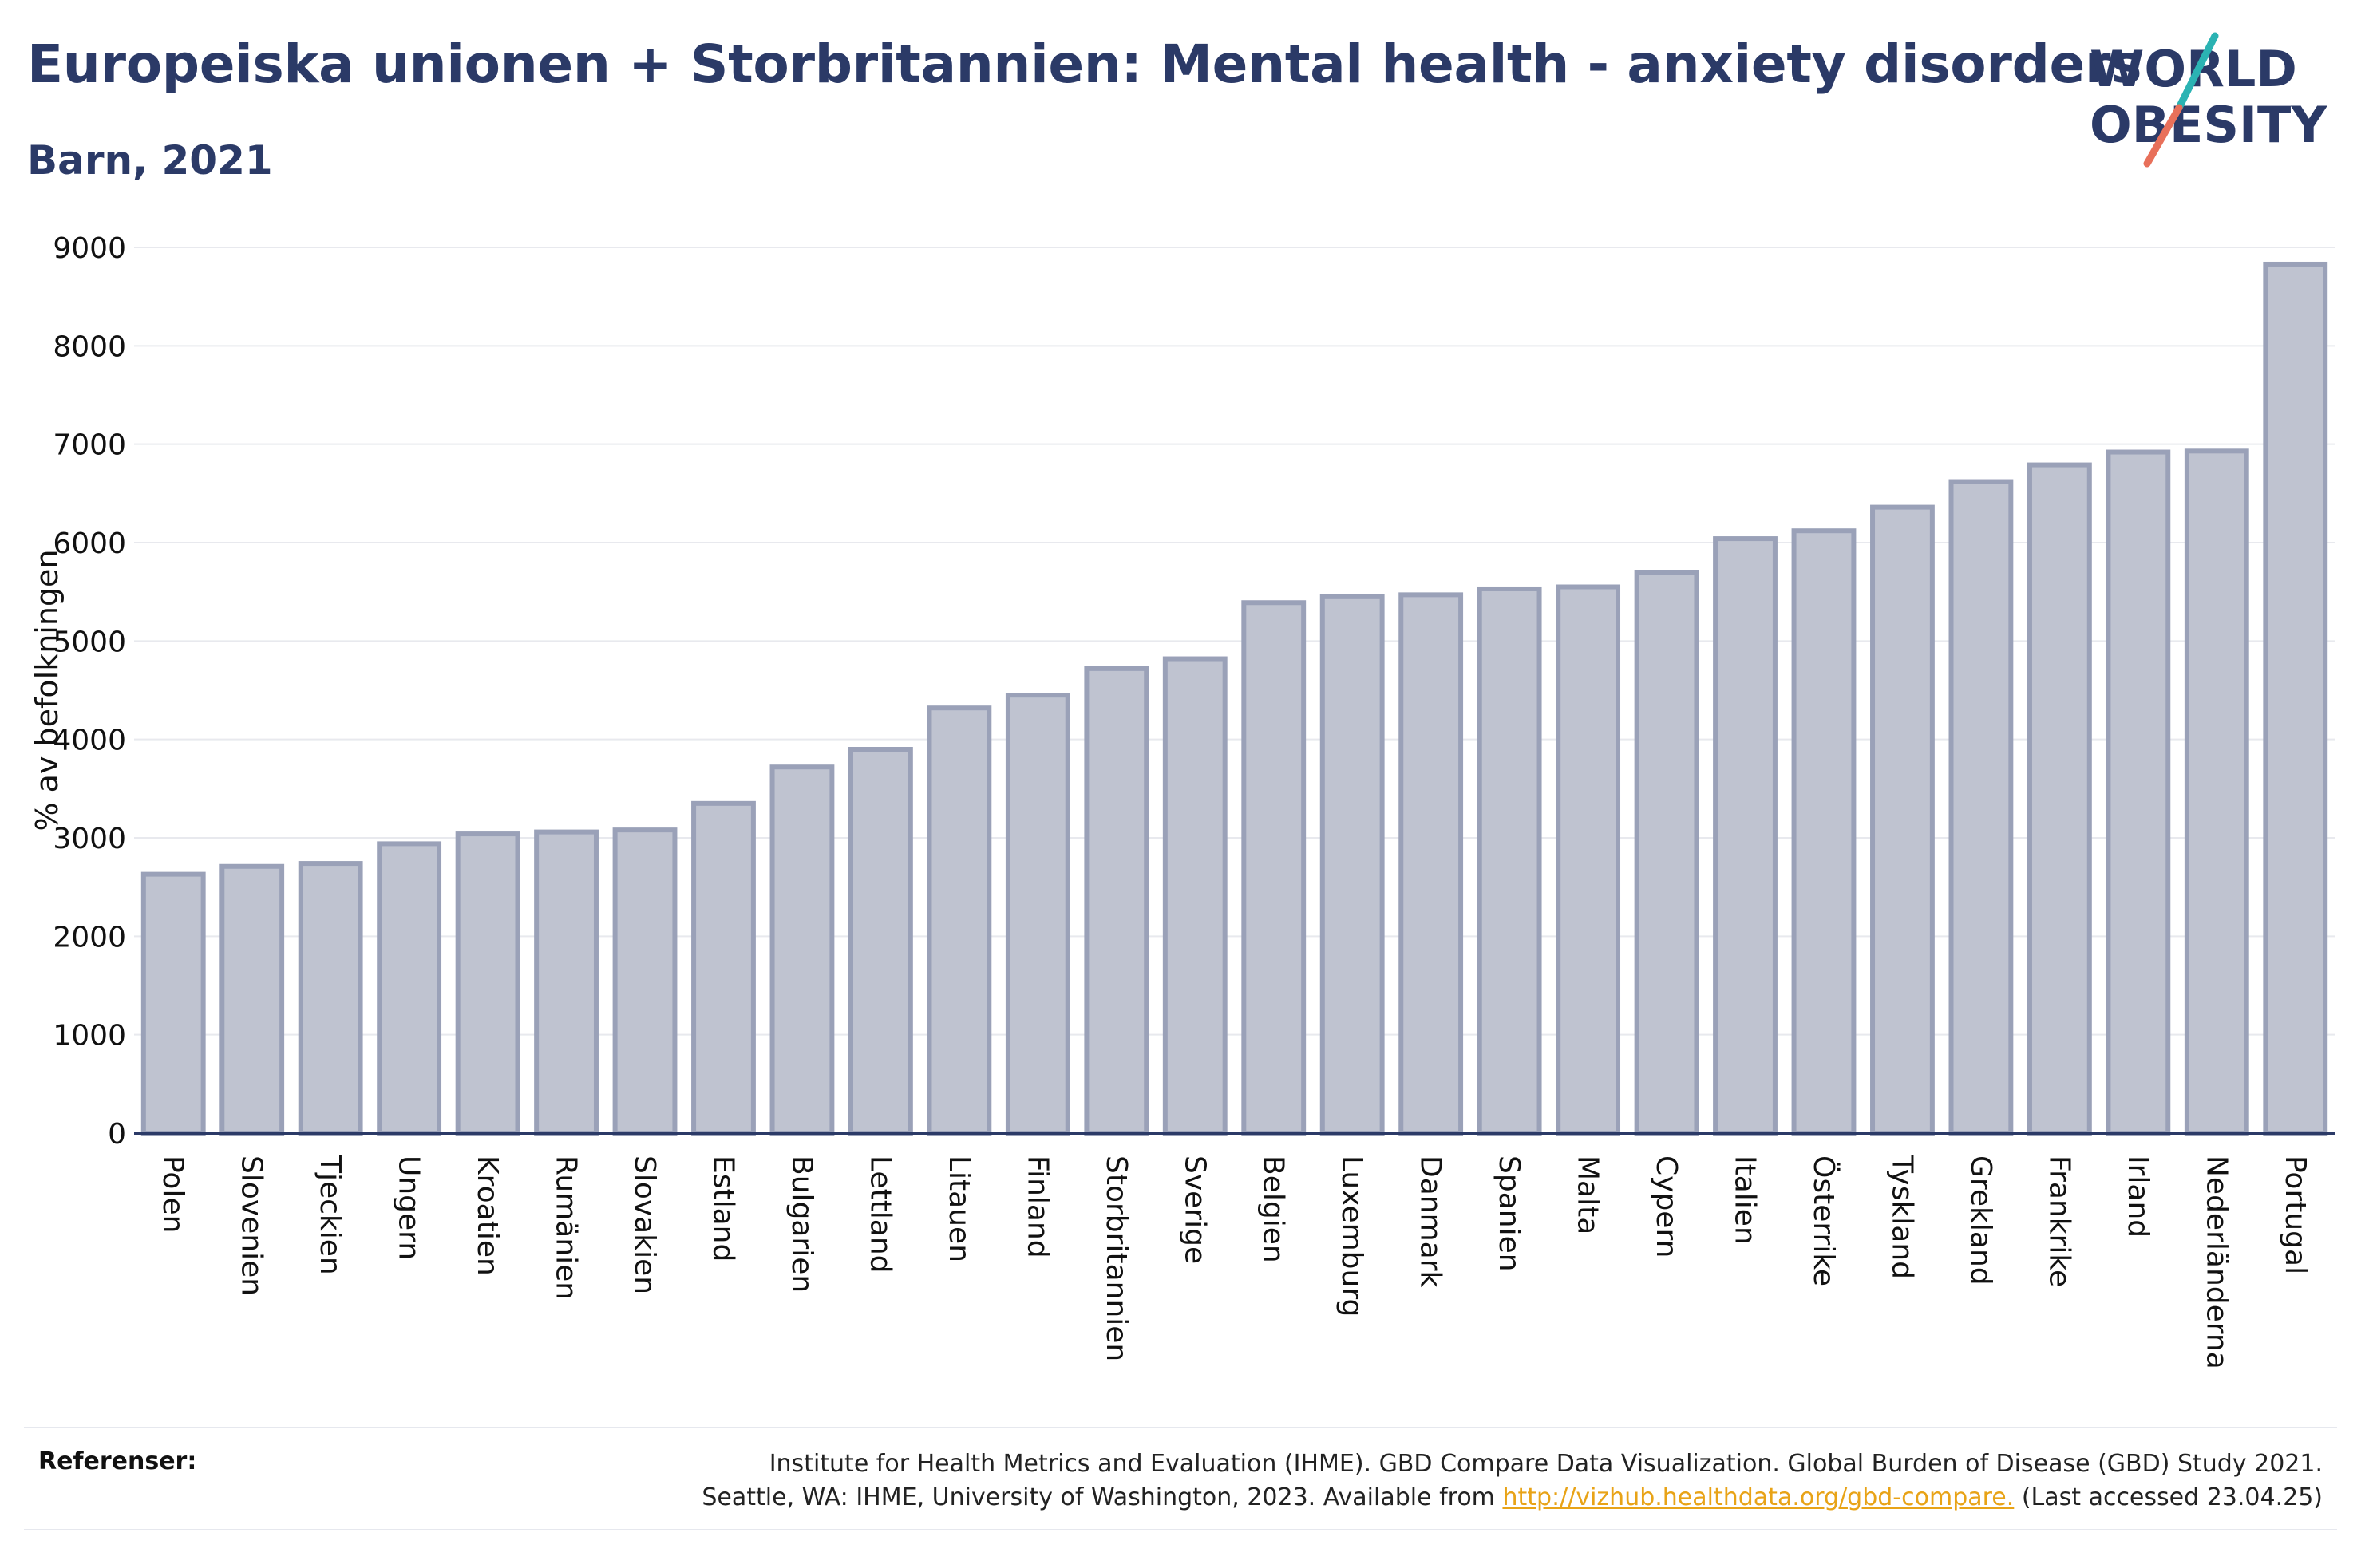  Describe the element at coordinates (1037, 1206) in the screenshot. I see `x-tick-label: Finland` at that location.